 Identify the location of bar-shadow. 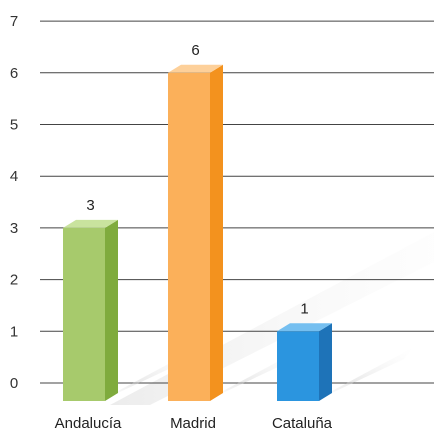
(366, 373).